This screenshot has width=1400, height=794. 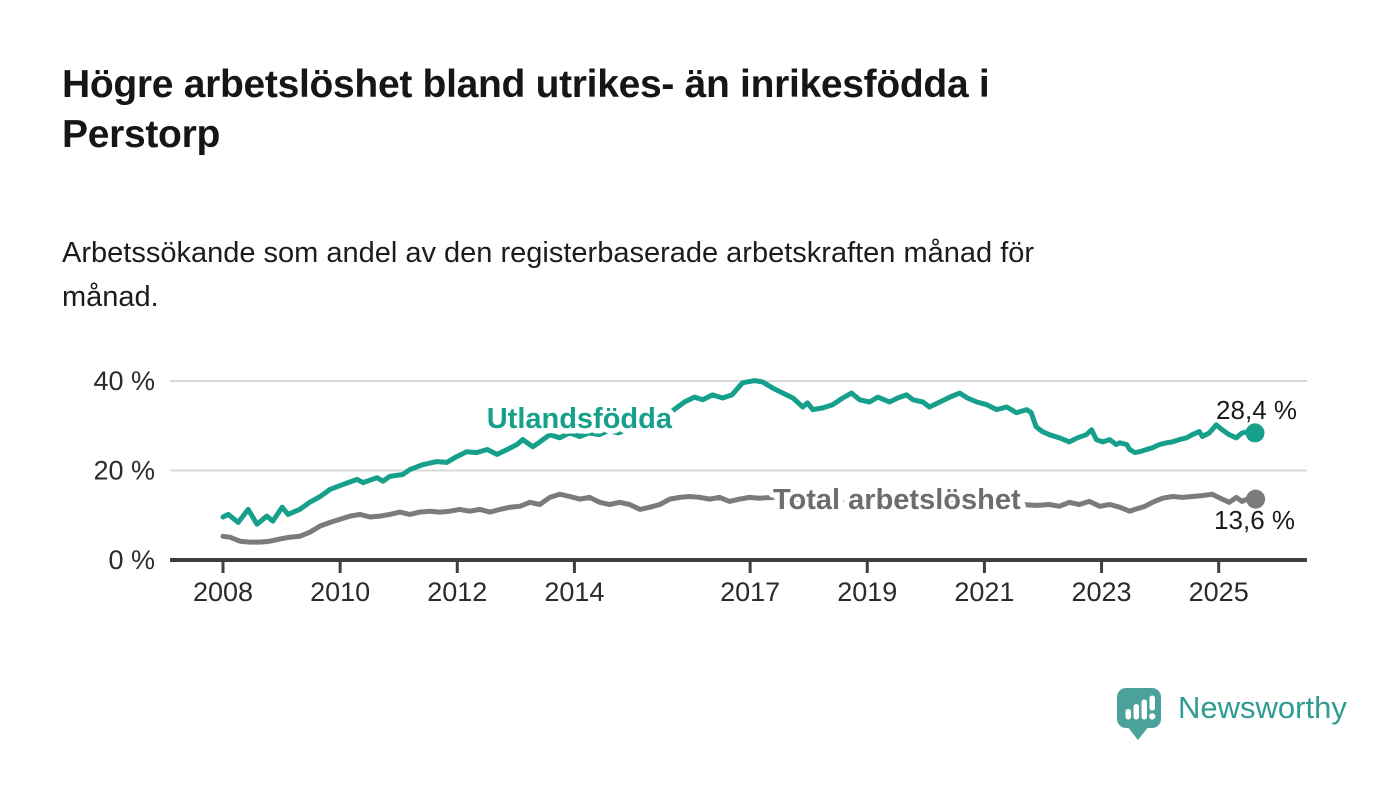 What do you see at coordinates (124, 471) in the screenshot?
I see `y-tick-label-20: 20 %` at bounding box center [124, 471].